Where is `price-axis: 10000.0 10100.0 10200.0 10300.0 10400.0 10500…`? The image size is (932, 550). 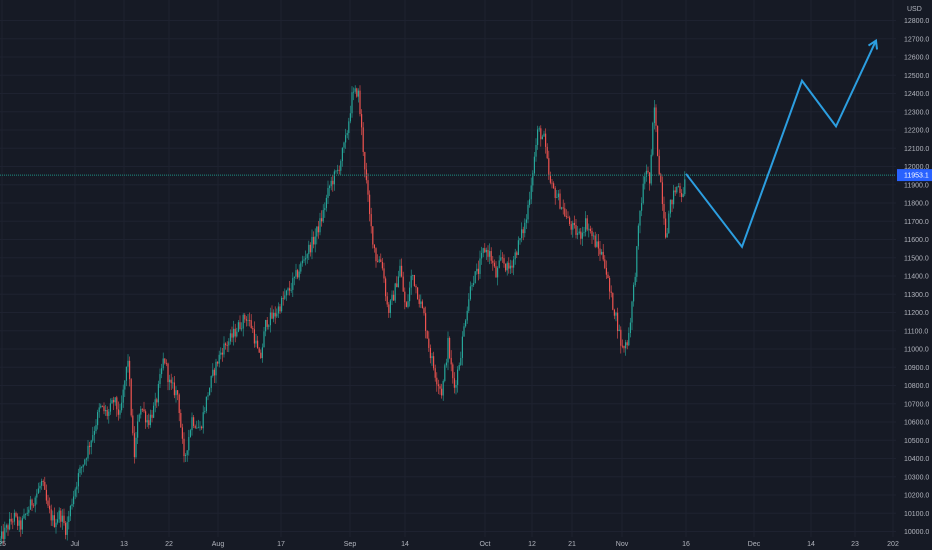
price-axis: 10000.0 10100.0 10200.0 10300.0 10400.0 10500… is located at coordinates (916, 277).